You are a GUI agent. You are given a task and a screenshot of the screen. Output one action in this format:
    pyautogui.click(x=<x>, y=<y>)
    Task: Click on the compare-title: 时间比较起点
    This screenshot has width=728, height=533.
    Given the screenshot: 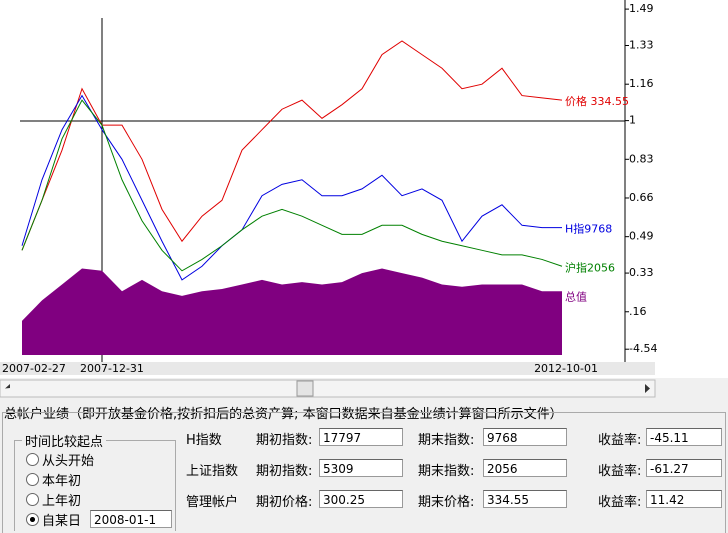 What is the action you would take?
    pyautogui.click(x=64, y=440)
    